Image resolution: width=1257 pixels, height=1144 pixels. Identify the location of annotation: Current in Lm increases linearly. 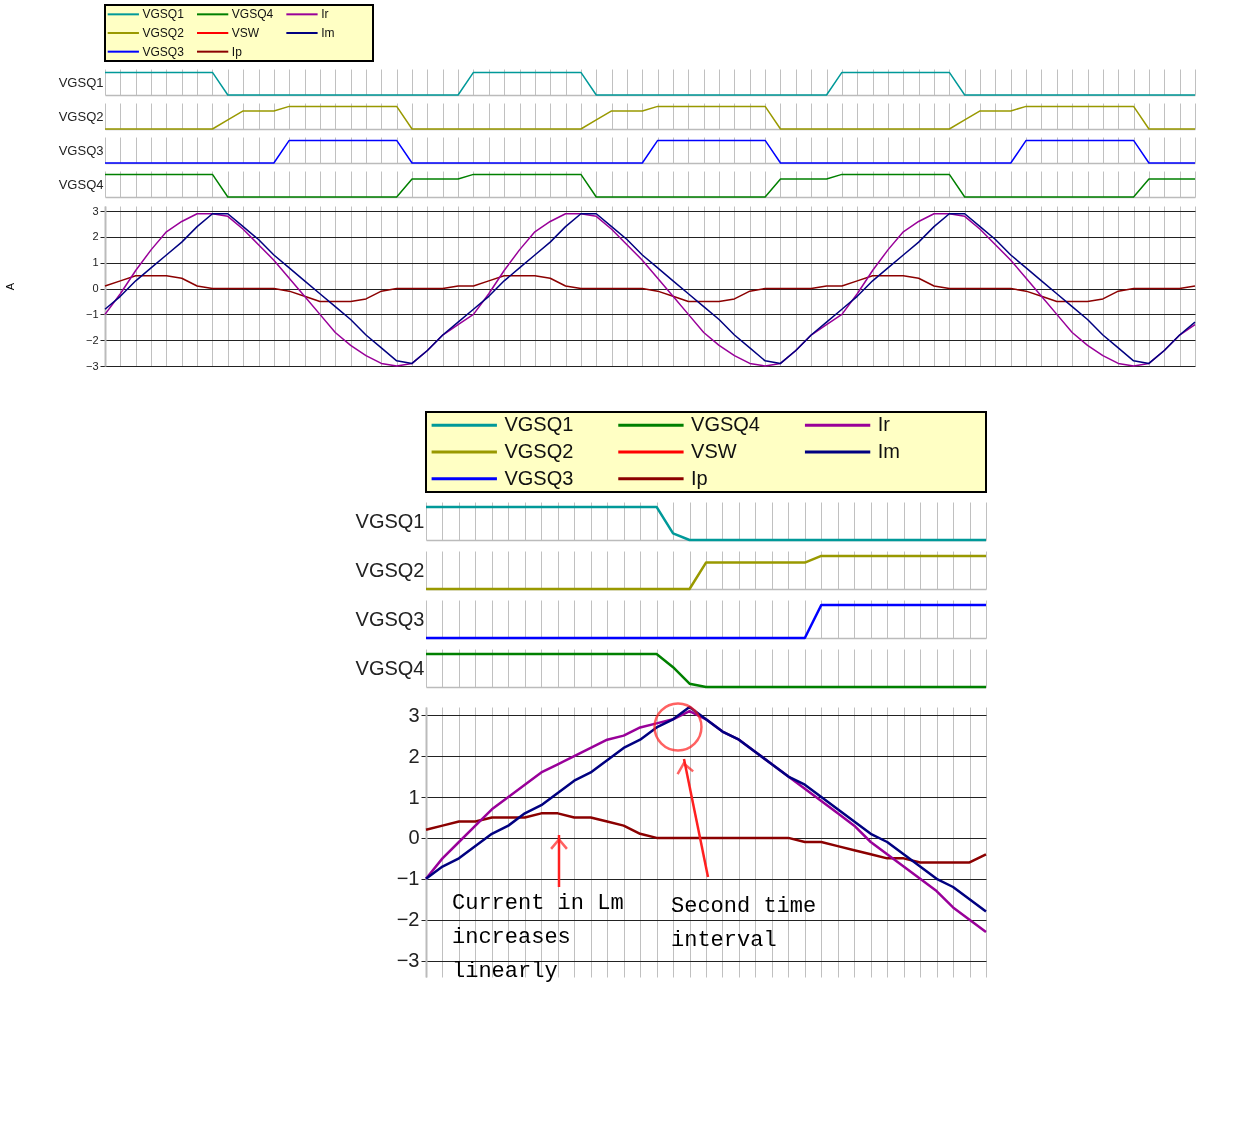
(538, 937).